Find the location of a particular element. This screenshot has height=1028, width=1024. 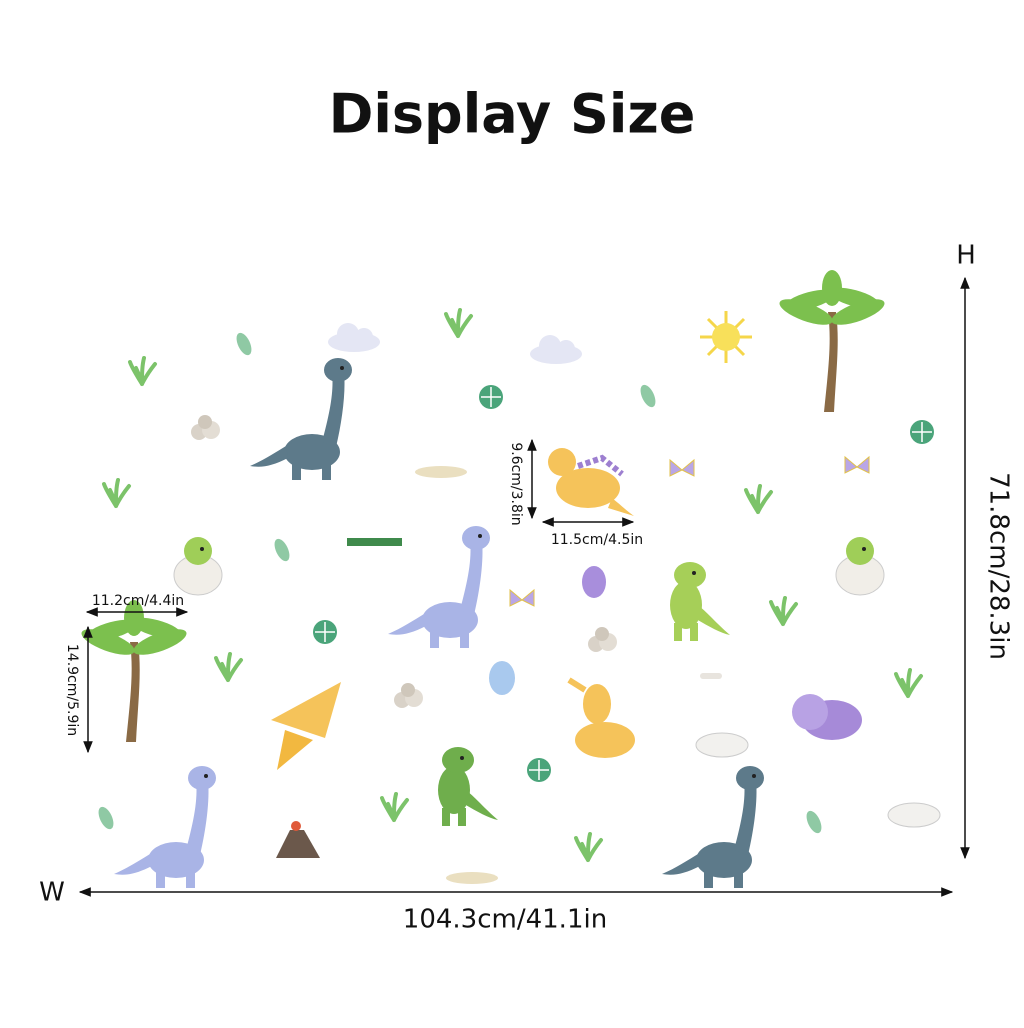

dino-height-label: 9.6cm/3.8in is located at coordinates (516, 483).